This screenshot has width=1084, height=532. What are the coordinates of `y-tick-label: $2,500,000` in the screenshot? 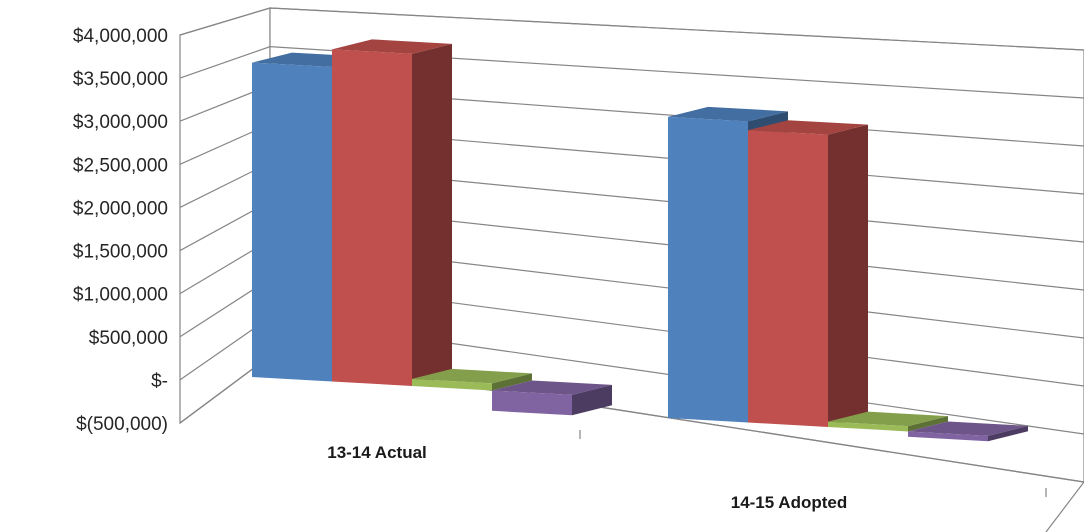 It's located at (120, 165).